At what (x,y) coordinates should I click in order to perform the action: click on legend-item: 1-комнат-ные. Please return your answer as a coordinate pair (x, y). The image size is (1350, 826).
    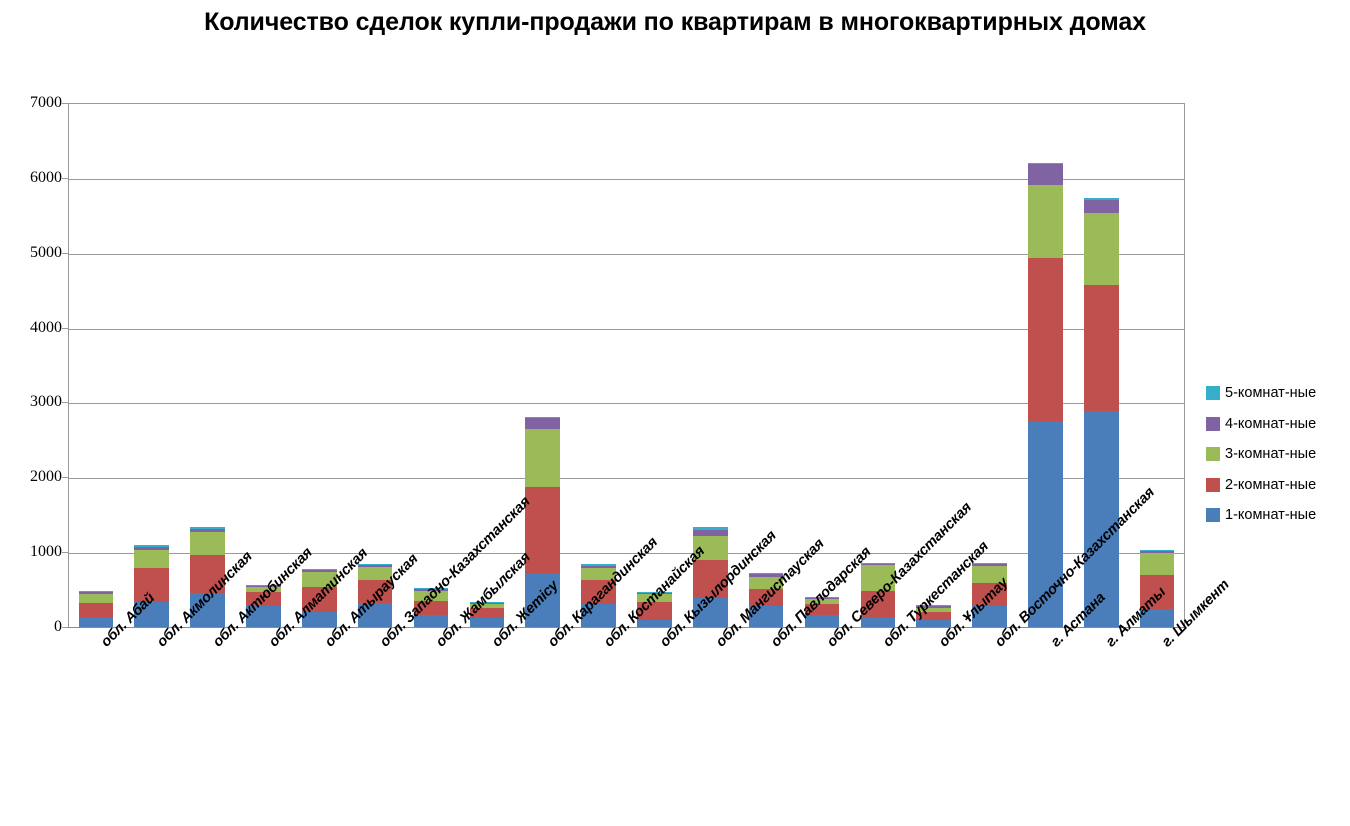
    Looking at the image, I should click on (1278, 515).